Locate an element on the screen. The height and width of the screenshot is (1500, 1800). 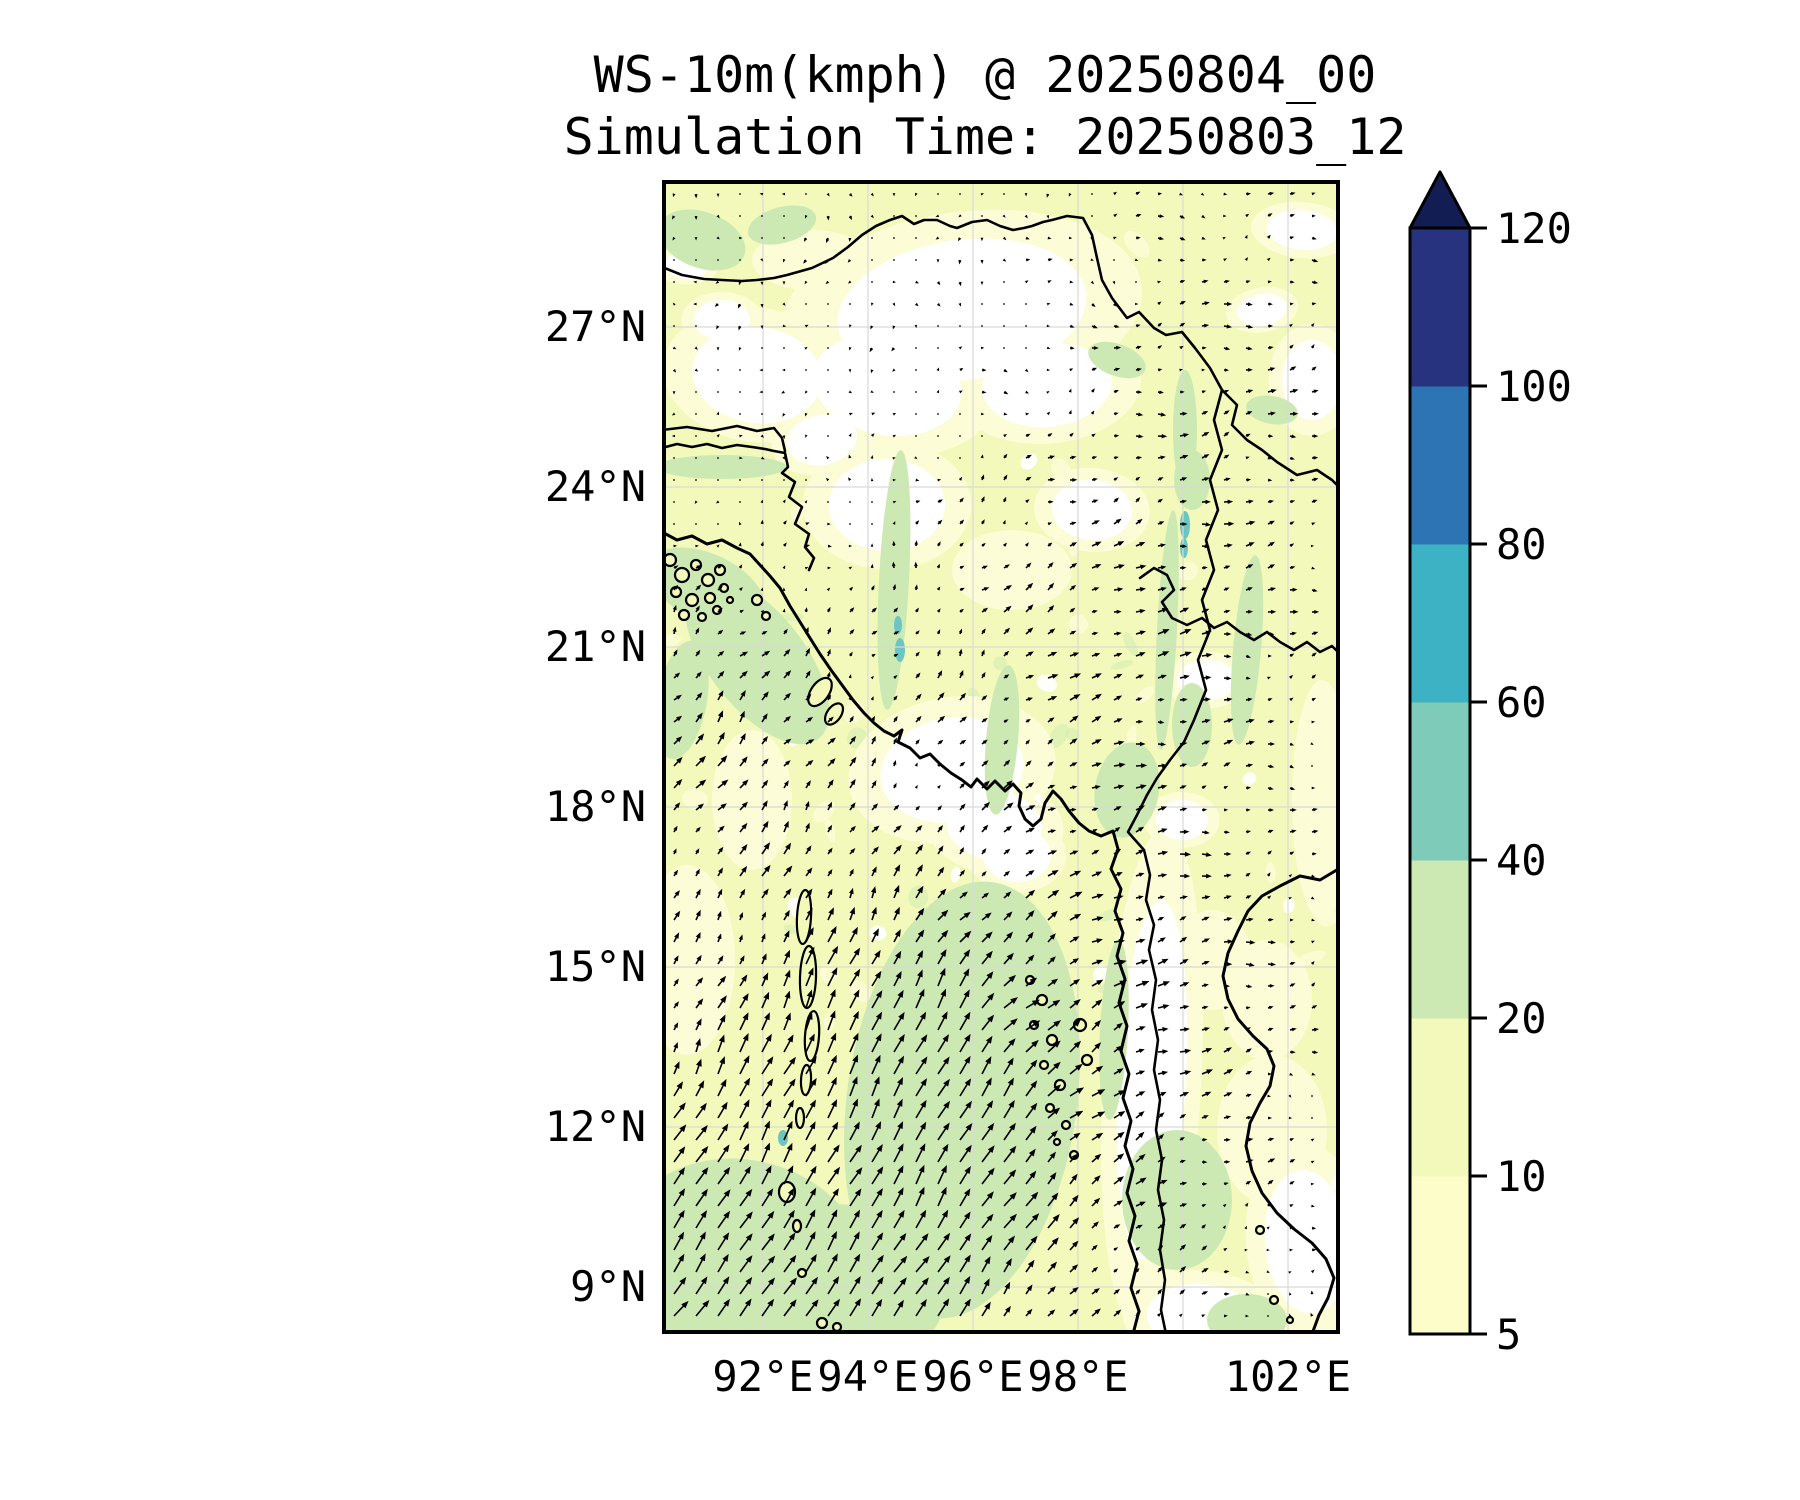
lat-tick-label: 15°N is located at coordinates (595, 966).